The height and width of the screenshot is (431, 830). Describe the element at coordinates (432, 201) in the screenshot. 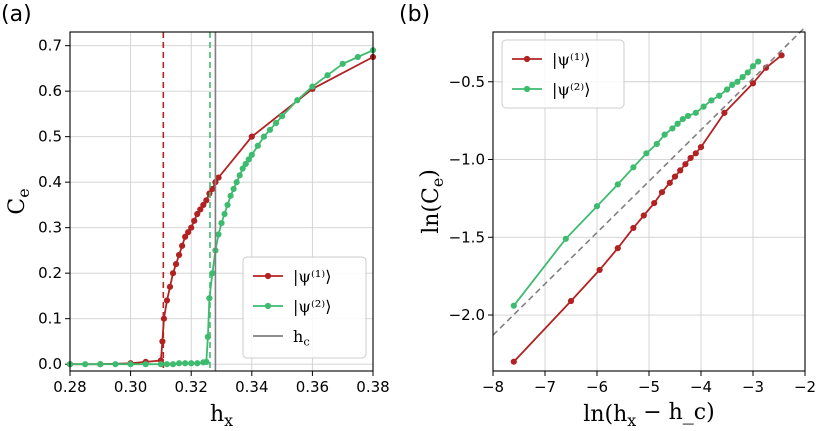

I see `y-axis-label: ln(Ce)` at that location.